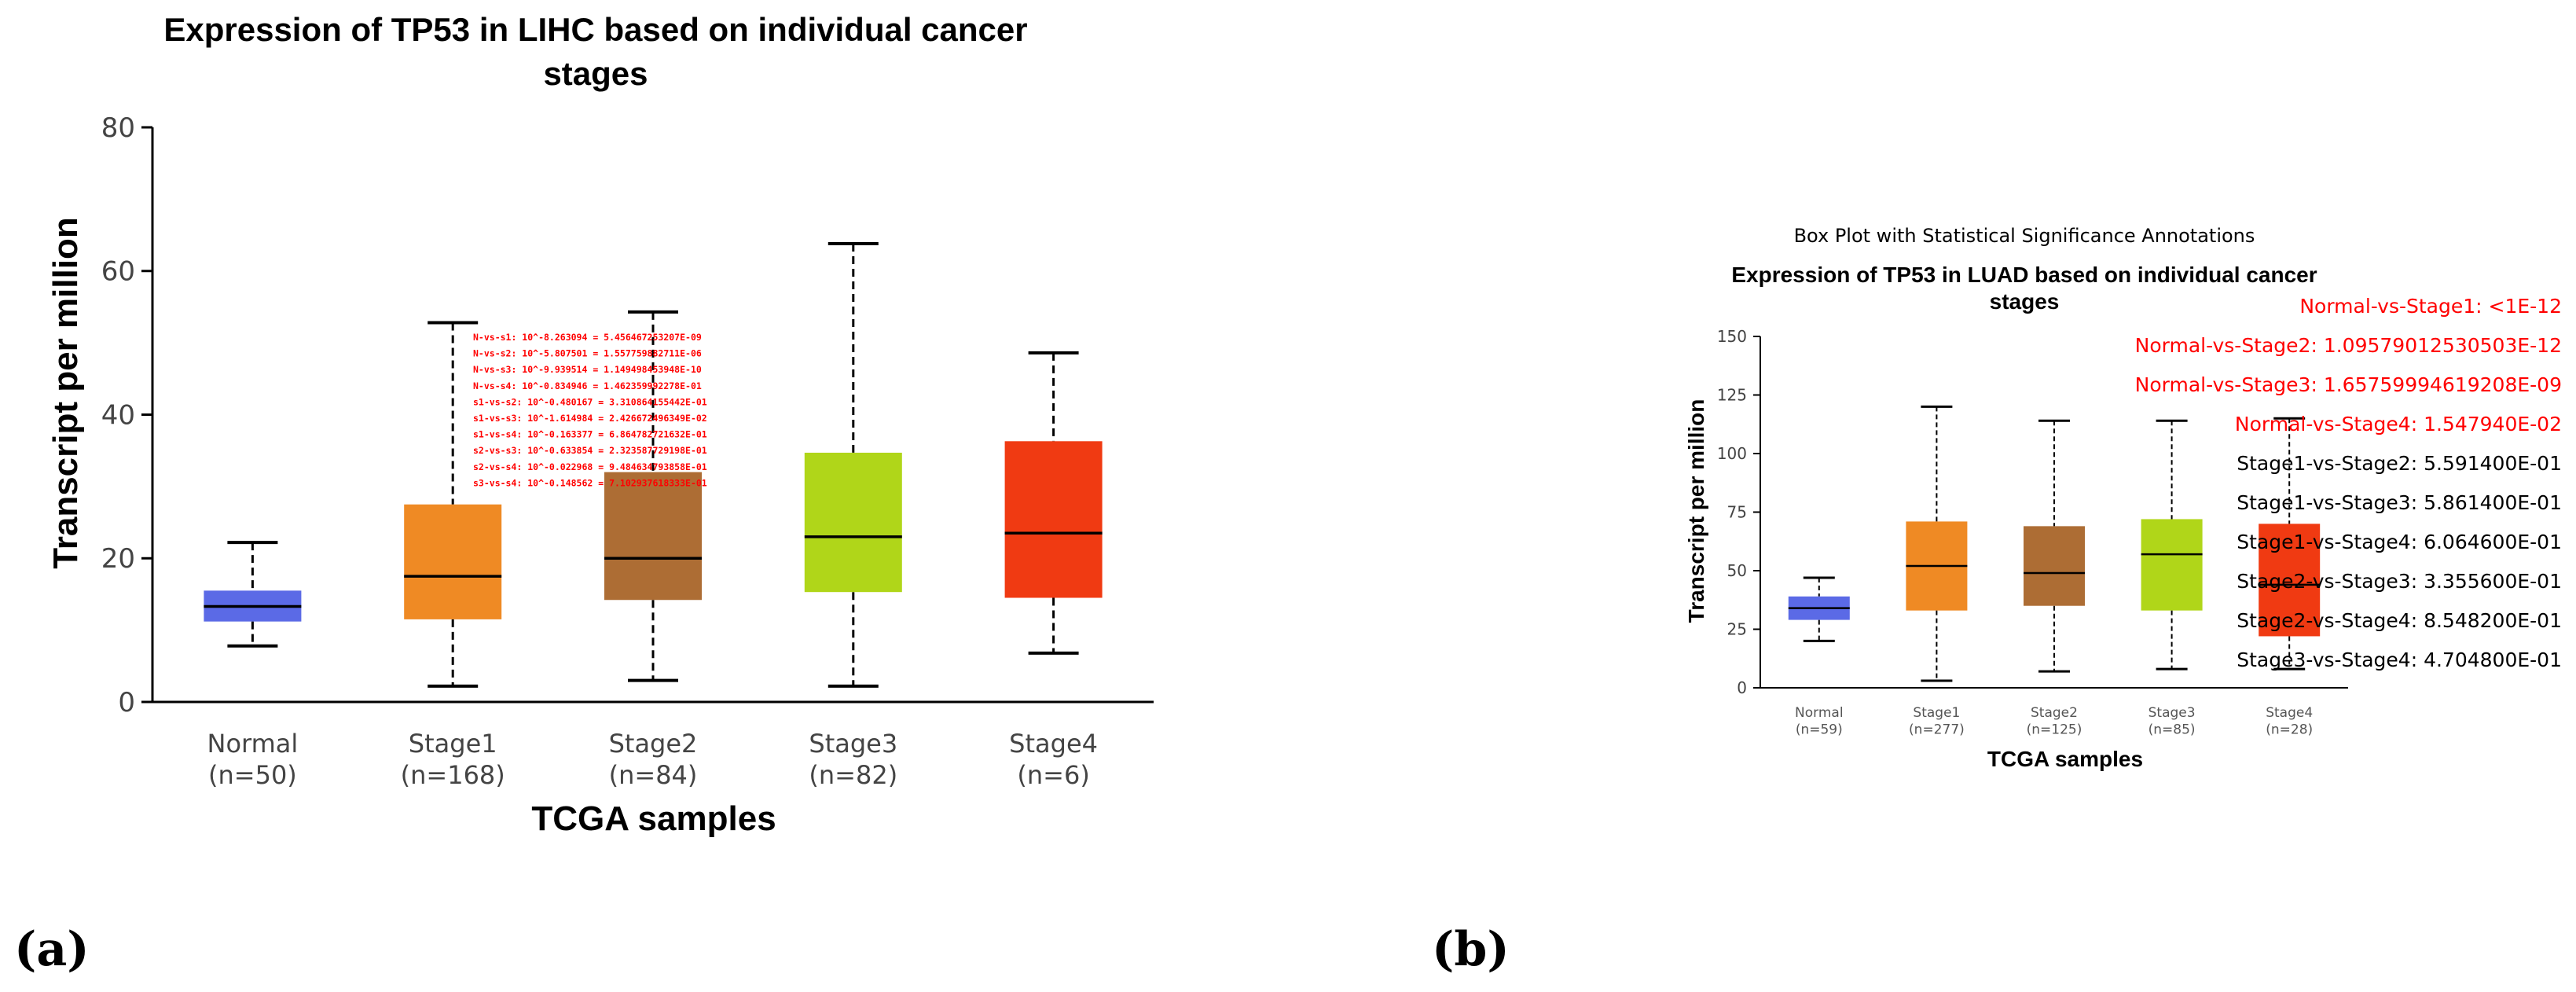 This screenshot has height=992, width=2576. I want to click on significance-annotation: Normal-vs-Stage1: <1E-12, so click(2430, 306).